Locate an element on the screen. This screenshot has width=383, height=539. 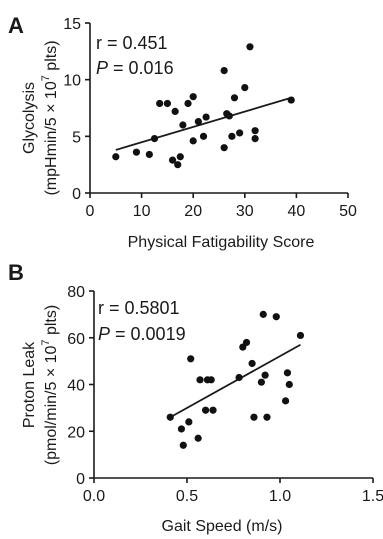
panel-a-x-tick-label: 10 is located at coordinates (142, 211).